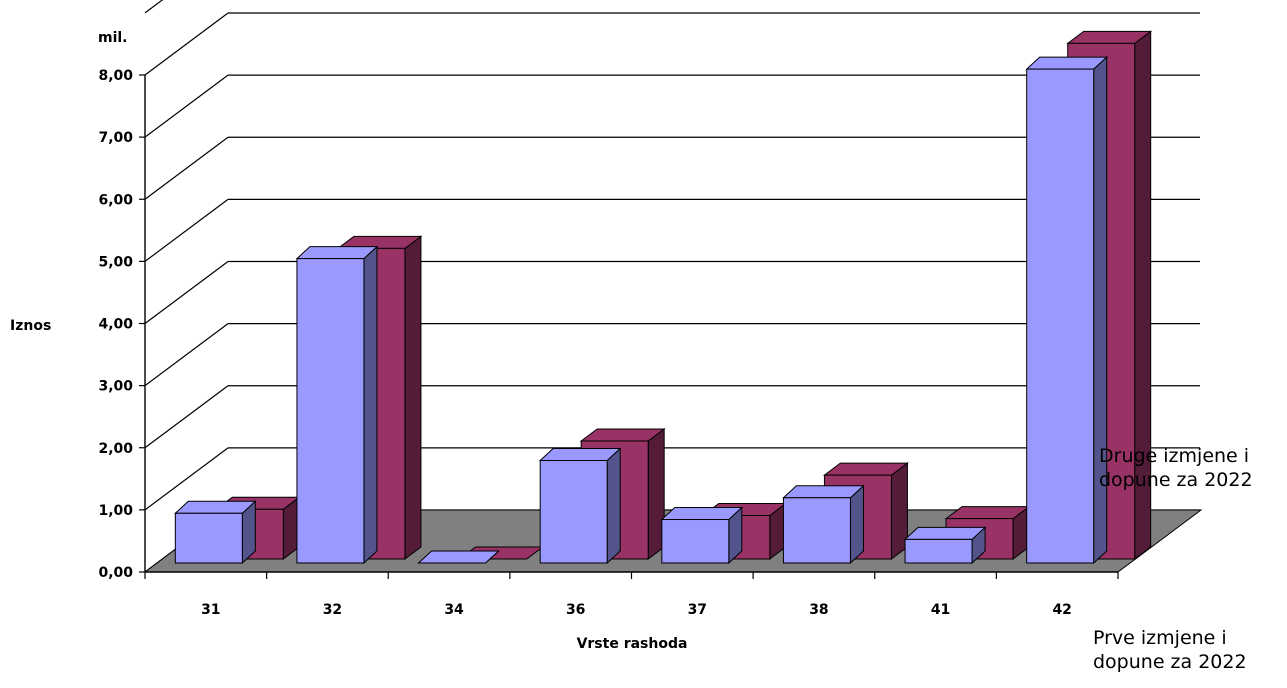  Describe the element at coordinates (632, 644) in the screenshot. I see `x-axis-title: Vrste rashoda` at that location.